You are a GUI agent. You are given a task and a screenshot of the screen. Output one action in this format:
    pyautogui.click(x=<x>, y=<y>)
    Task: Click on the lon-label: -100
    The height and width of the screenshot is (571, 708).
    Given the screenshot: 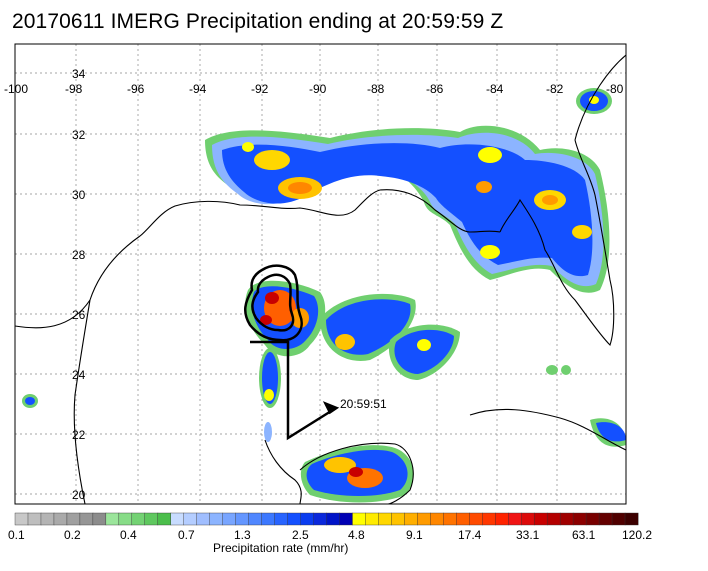 What is the action you would take?
    pyautogui.click(x=16, y=89)
    